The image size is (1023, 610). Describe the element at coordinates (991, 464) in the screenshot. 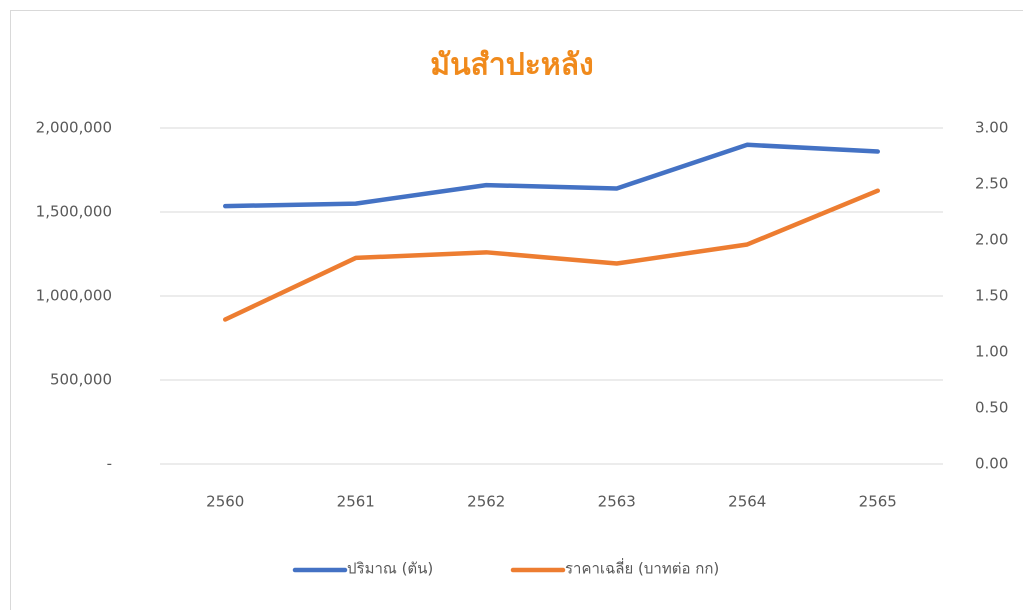

I see `y2-tick-label: 0.00` at that location.